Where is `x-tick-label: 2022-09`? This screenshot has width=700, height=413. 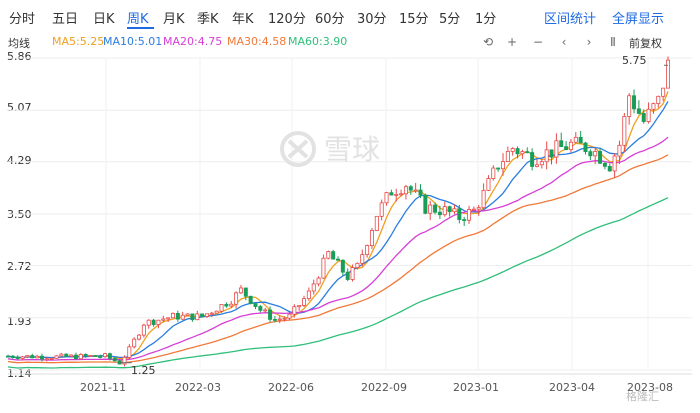 x-tick-label: 2022-09 is located at coordinates (384, 387).